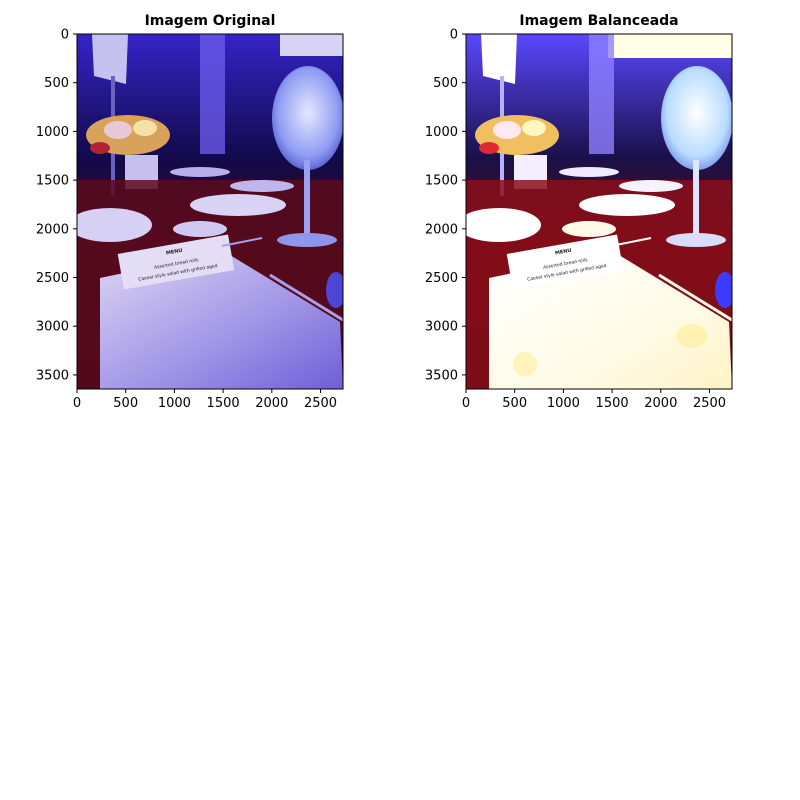 The image size is (800, 800). I want to click on panel-title: Imagem Balanceada, so click(598, 21).